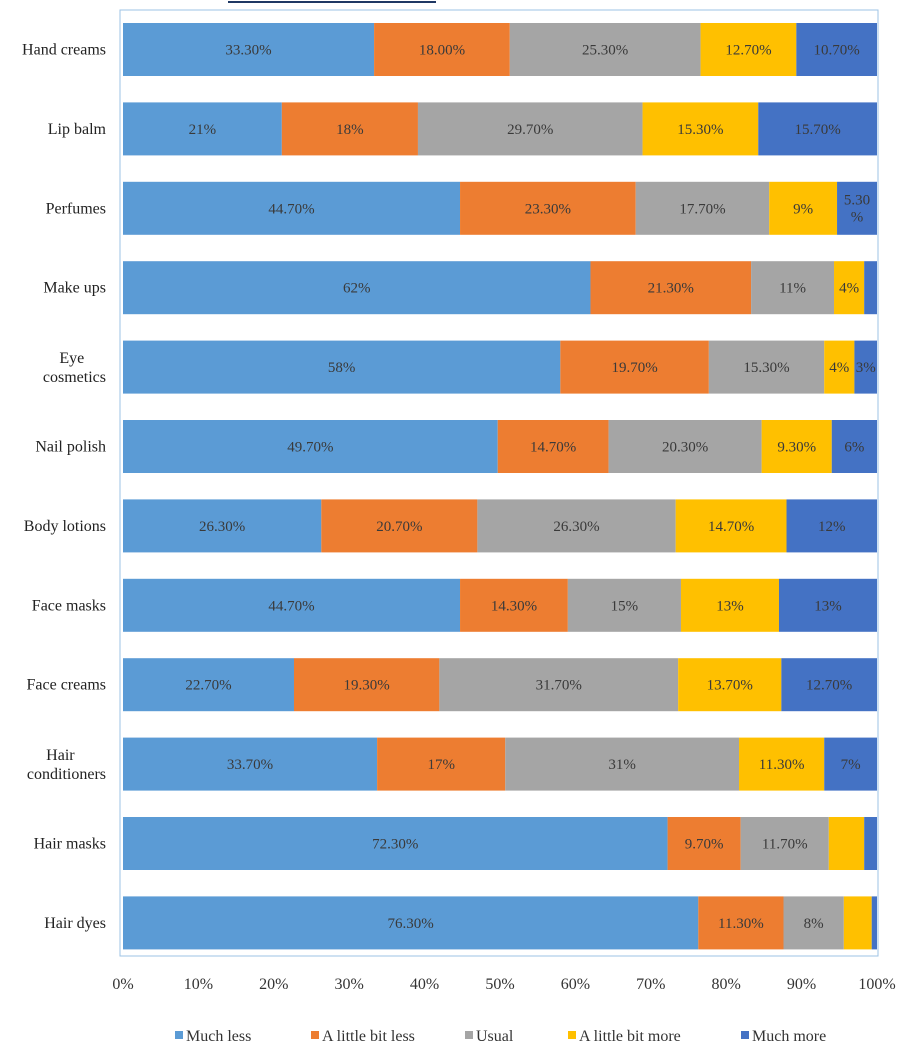 The height and width of the screenshot is (1050, 897). I want to click on data-label-hair-conditioners-a-little-bit-more: 11.30%, so click(782, 765).